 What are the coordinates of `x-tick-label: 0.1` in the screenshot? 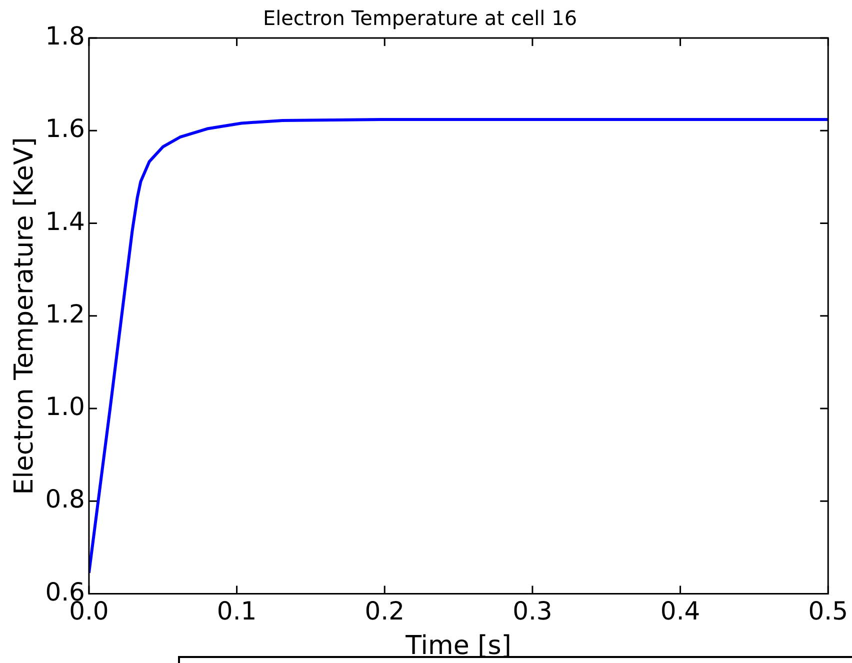 It's located at (236, 611).